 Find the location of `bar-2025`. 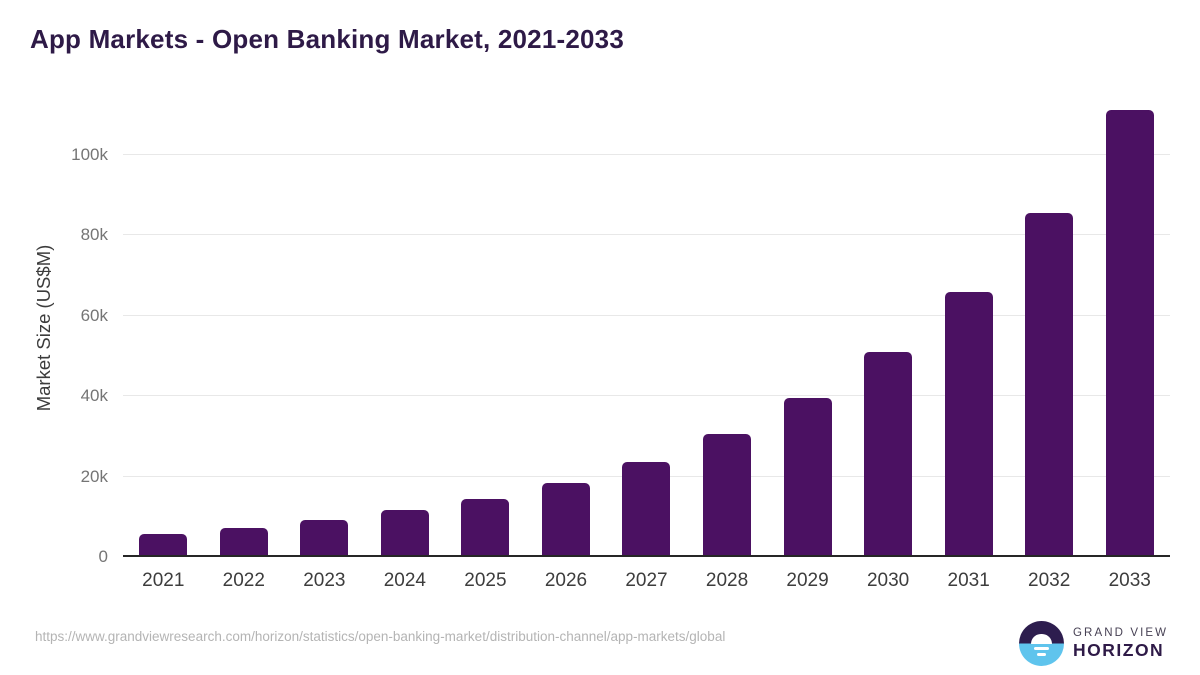

bar-2025 is located at coordinates (485, 527).